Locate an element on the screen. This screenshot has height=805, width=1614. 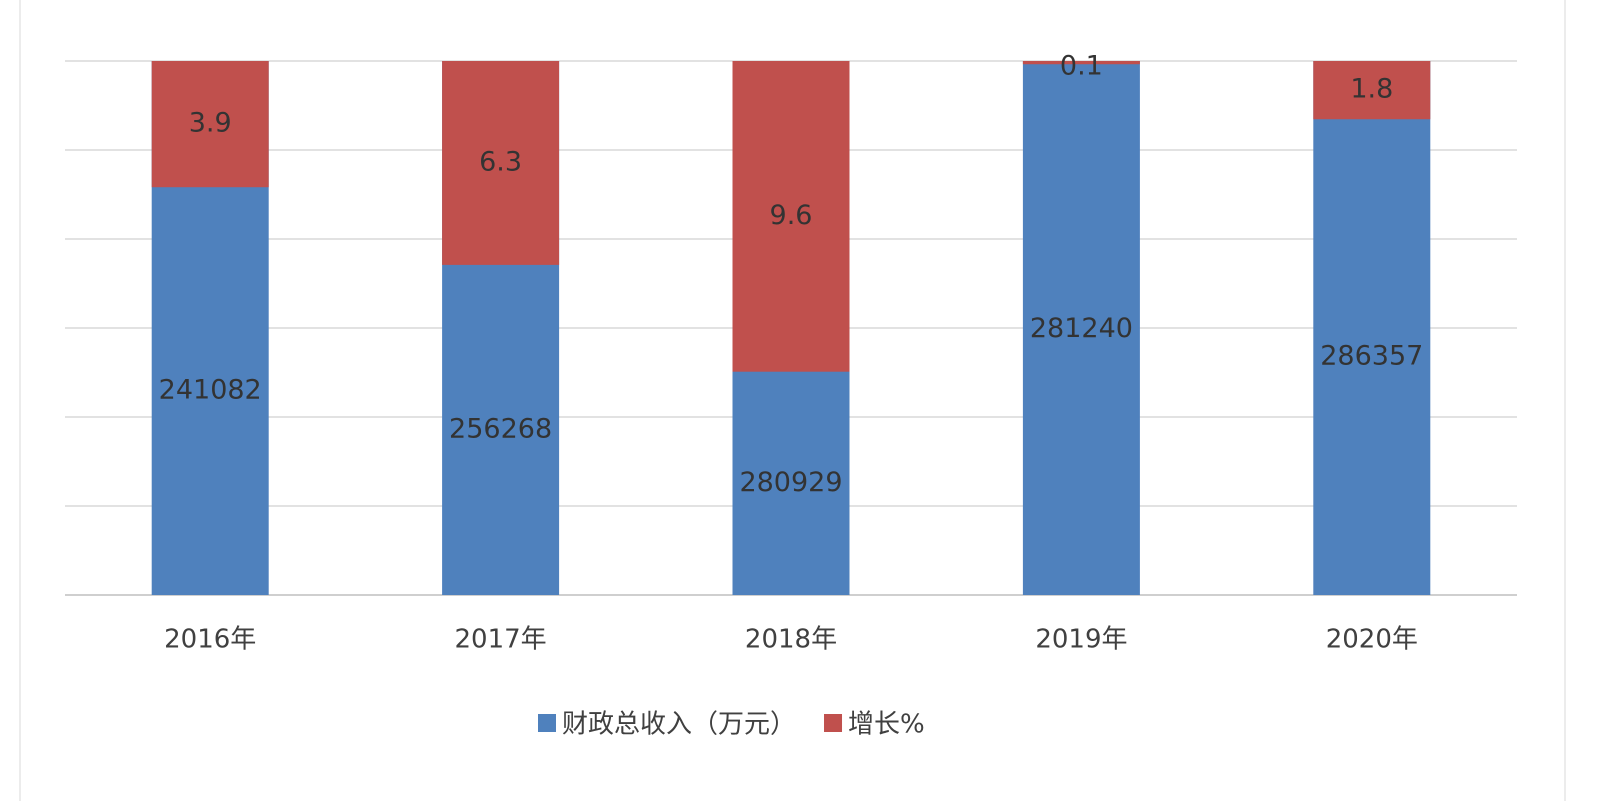
data-label: 241082 is located at coordinates (210, 390).